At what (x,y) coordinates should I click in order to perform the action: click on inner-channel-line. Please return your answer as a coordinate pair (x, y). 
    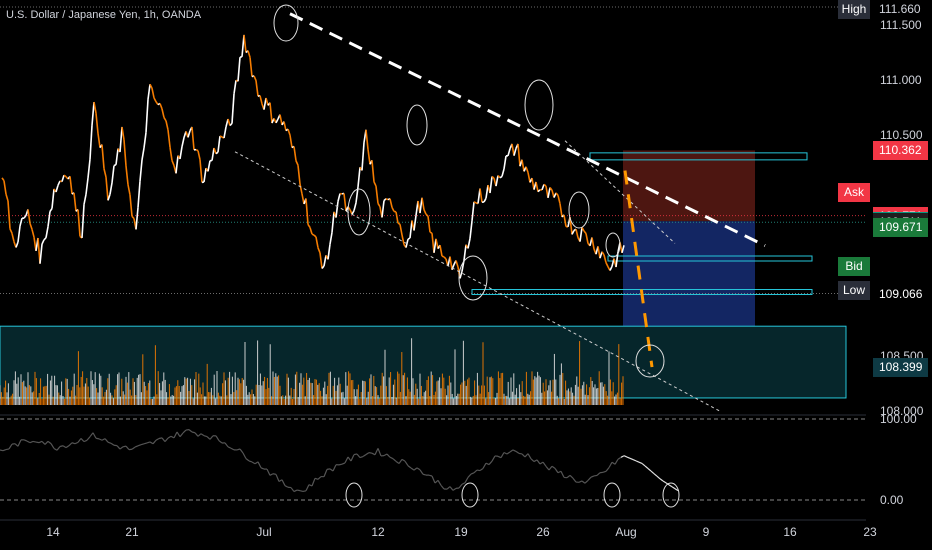
    Looking at the image, I should click on (620, 192).